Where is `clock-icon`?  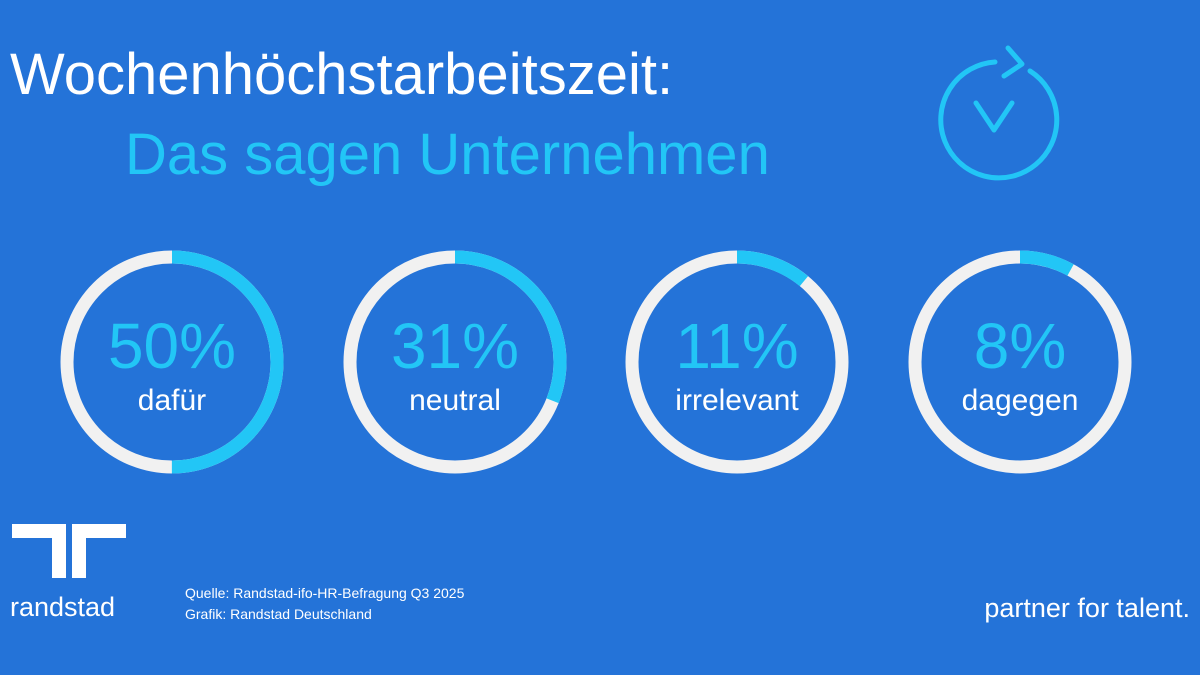 clock-icon is located at coordinates (999, 113).